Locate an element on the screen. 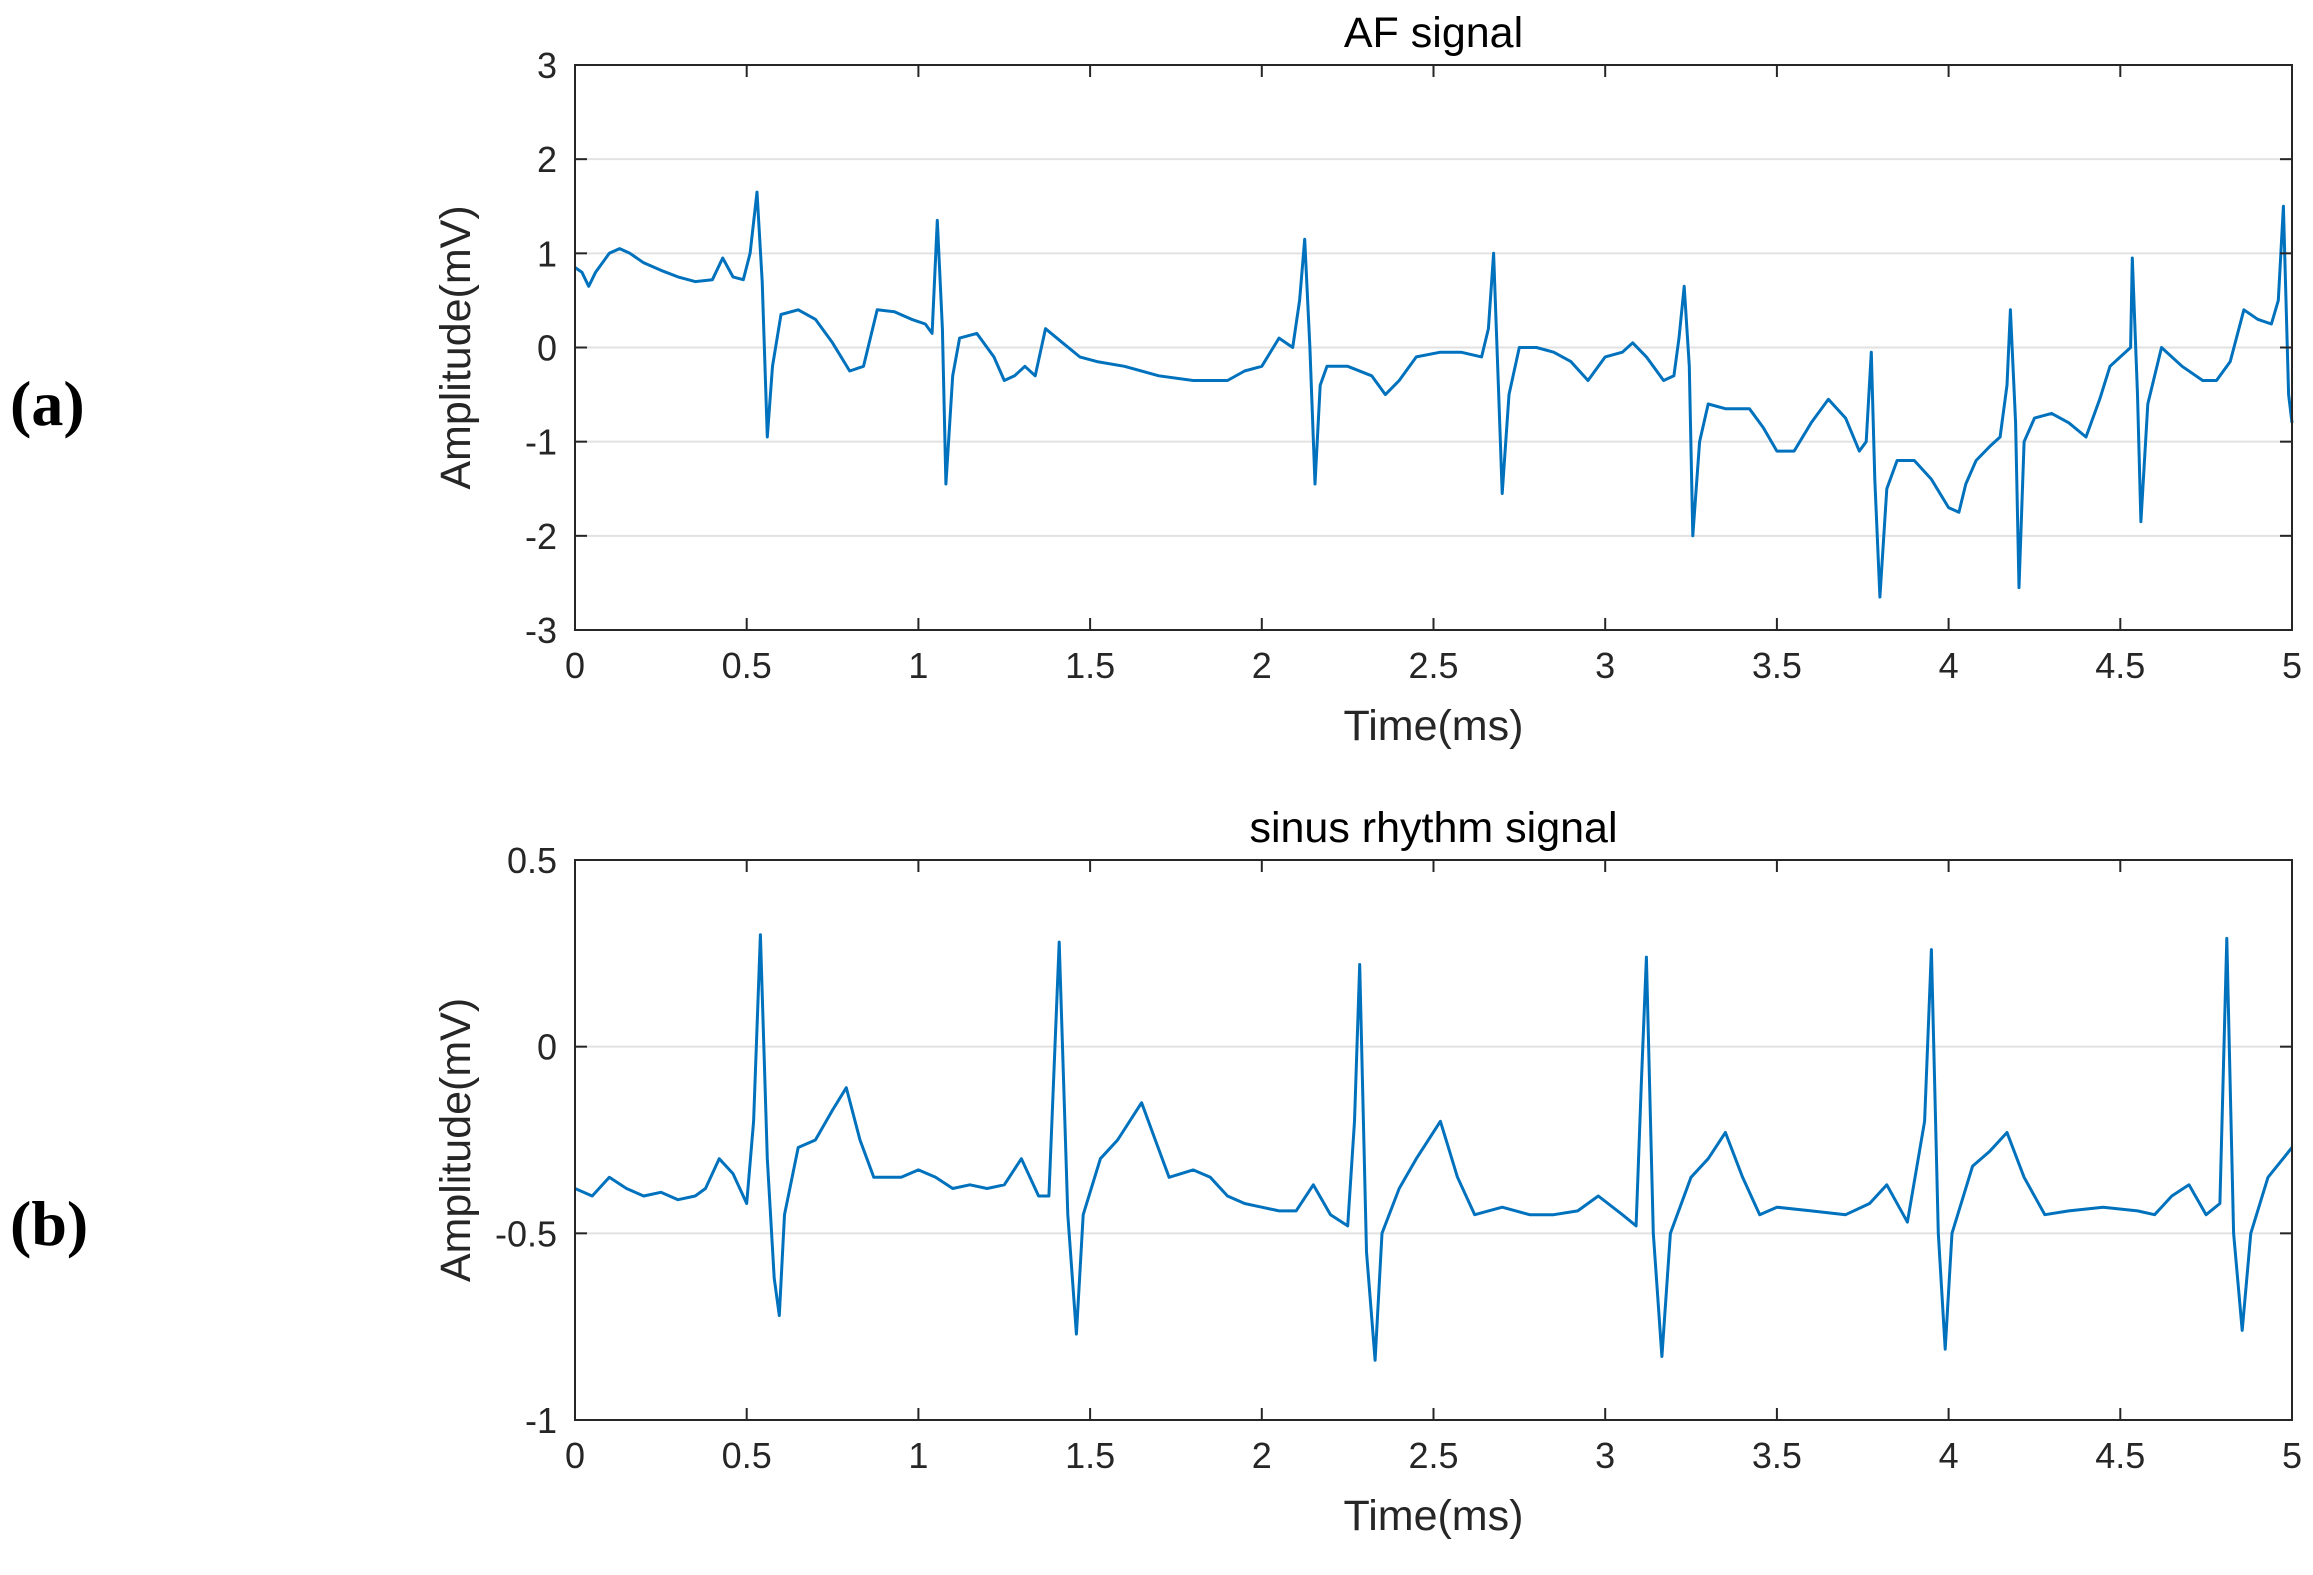 The image size is (2313, 1575). chart0-y-tick-label: 2 is located at coordinates (547, 159).